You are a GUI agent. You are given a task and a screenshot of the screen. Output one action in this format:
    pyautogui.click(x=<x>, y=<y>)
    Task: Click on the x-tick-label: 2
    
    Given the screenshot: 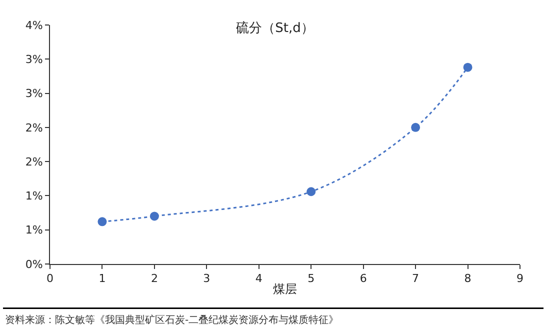 What is the action you would take?
    pyautogui.click(x=154, y=279)
    